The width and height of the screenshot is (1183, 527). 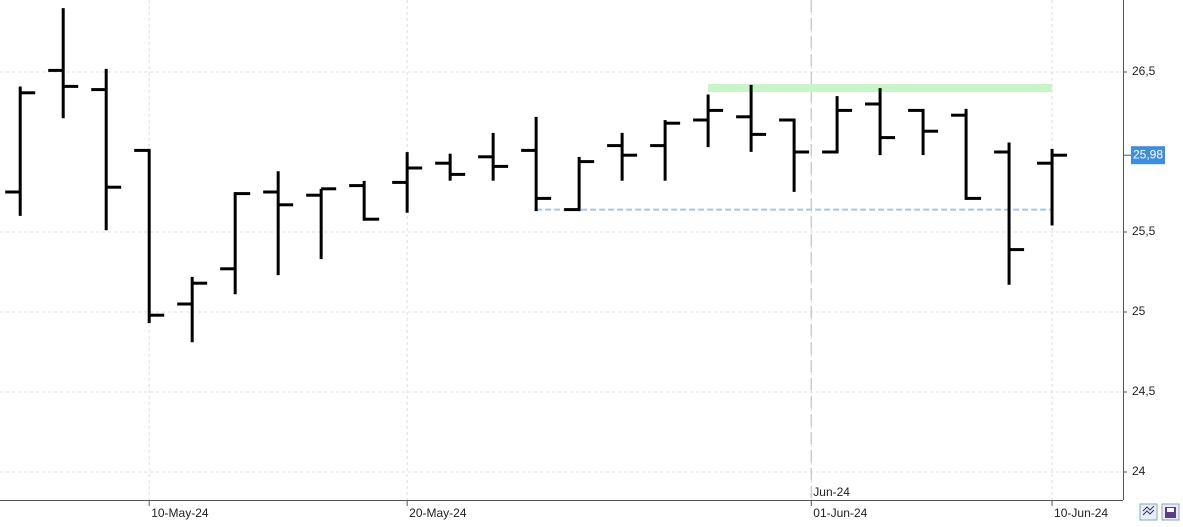 What do you see at coordinates (1144, 71) in the screenshot?
I see `y-tick-label: 26,5` at bounding box center [1144, 71].